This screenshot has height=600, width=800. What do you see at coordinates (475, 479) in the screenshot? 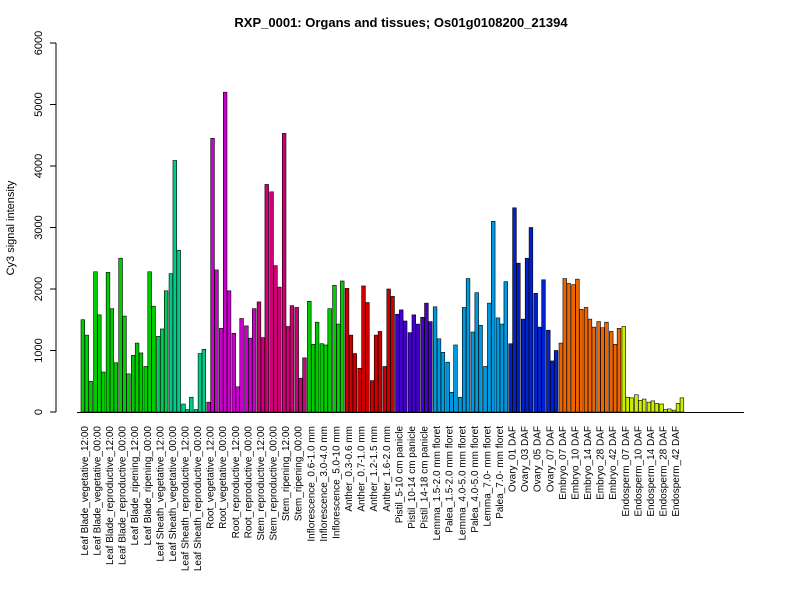
I see `x-tick-label: Palea_4.0-5.0 mm floret` at bounding box center [475, 479].